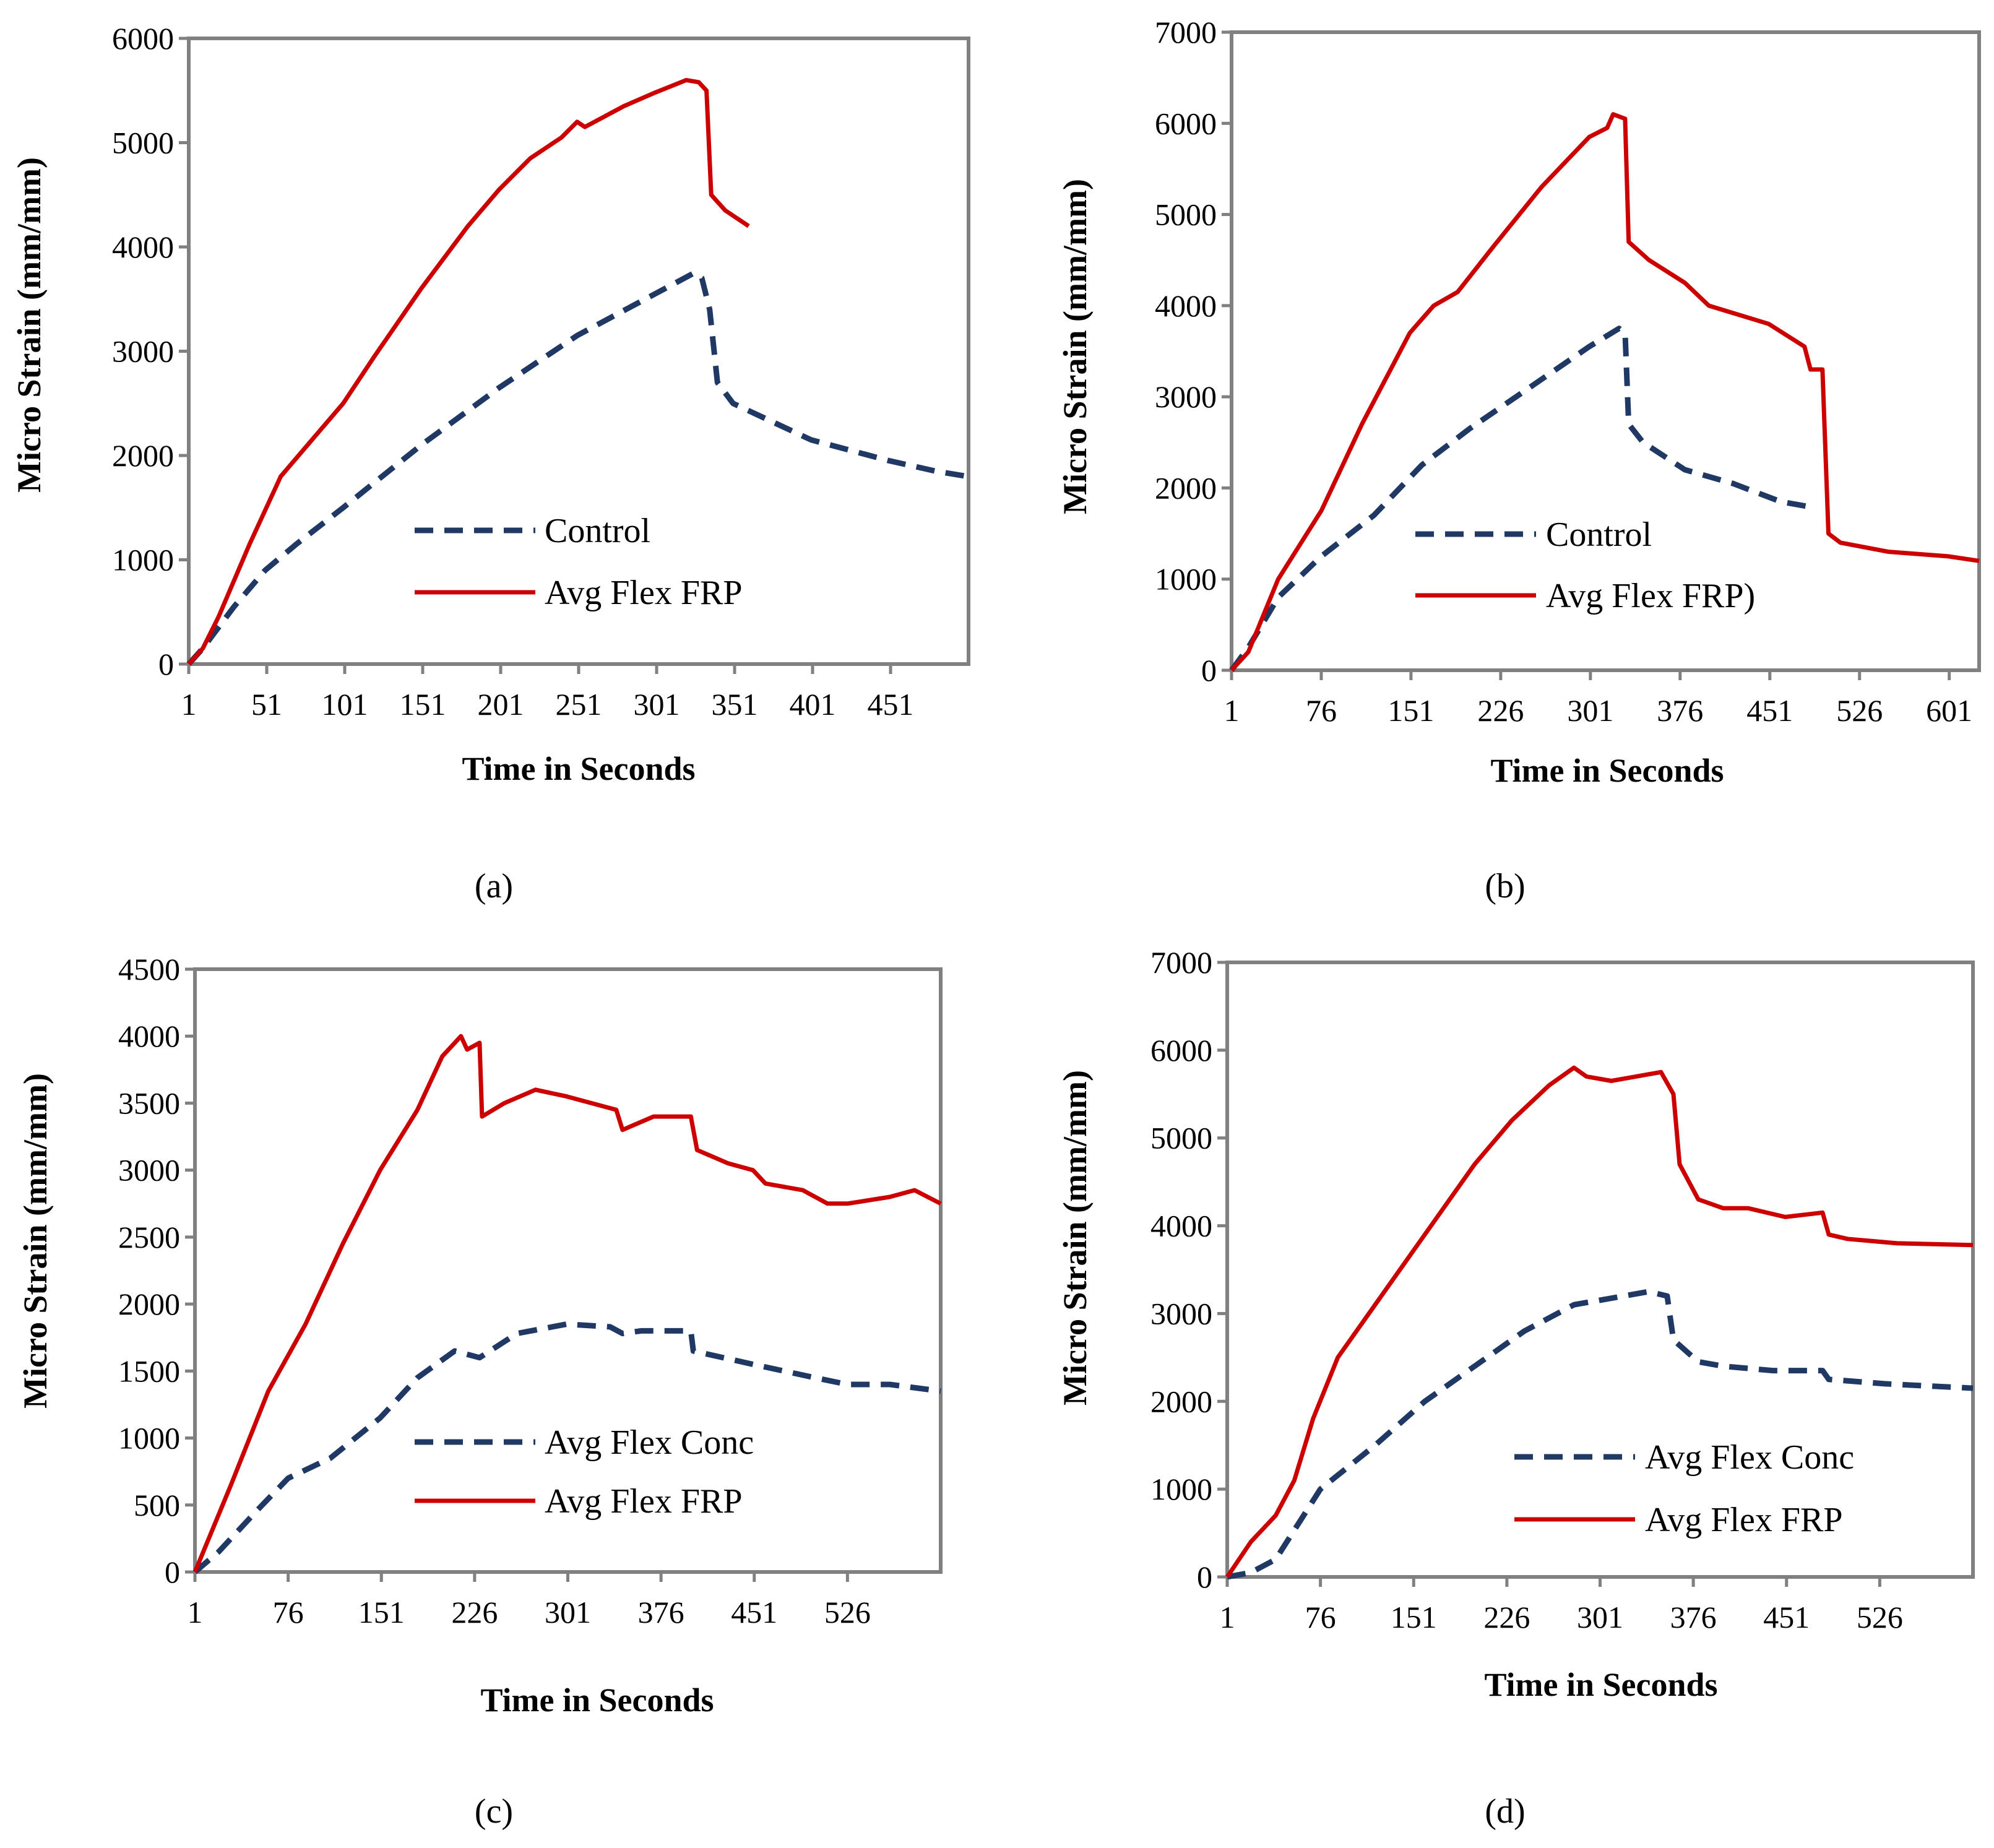  What do you see at coordinates (195, 1613) in the screenshot?
I see `x-tick-label-c: 1` at bounding box center [195, 1613].